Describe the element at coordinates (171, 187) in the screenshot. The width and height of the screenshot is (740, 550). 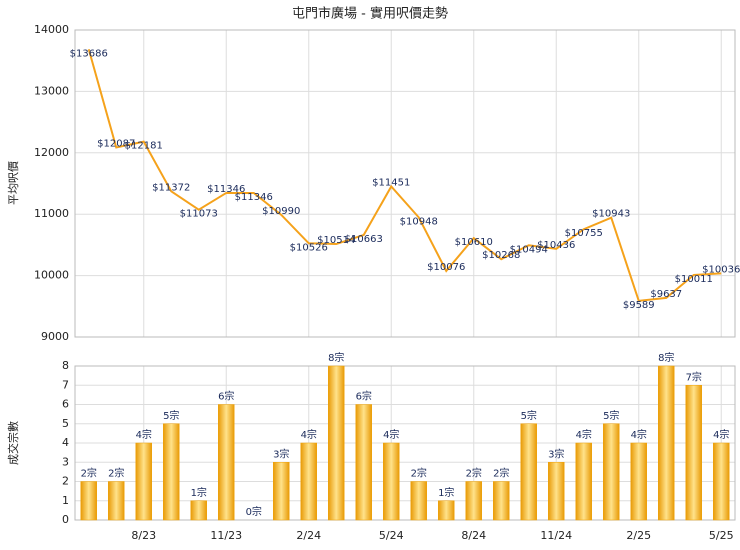
I see `data-label: $11372` at that location.